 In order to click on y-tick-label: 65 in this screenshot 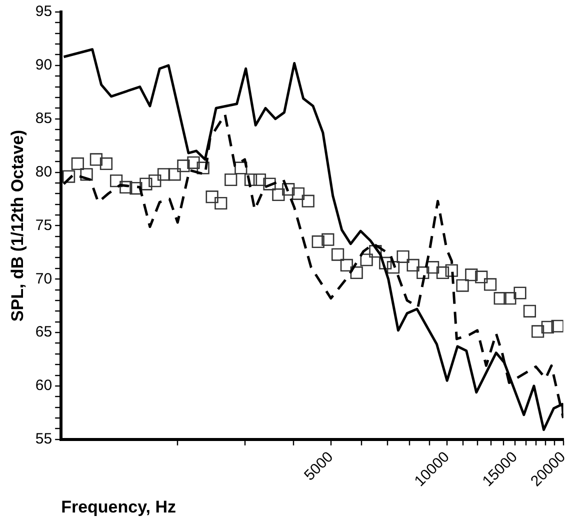, I will do `click(43, 332)`.